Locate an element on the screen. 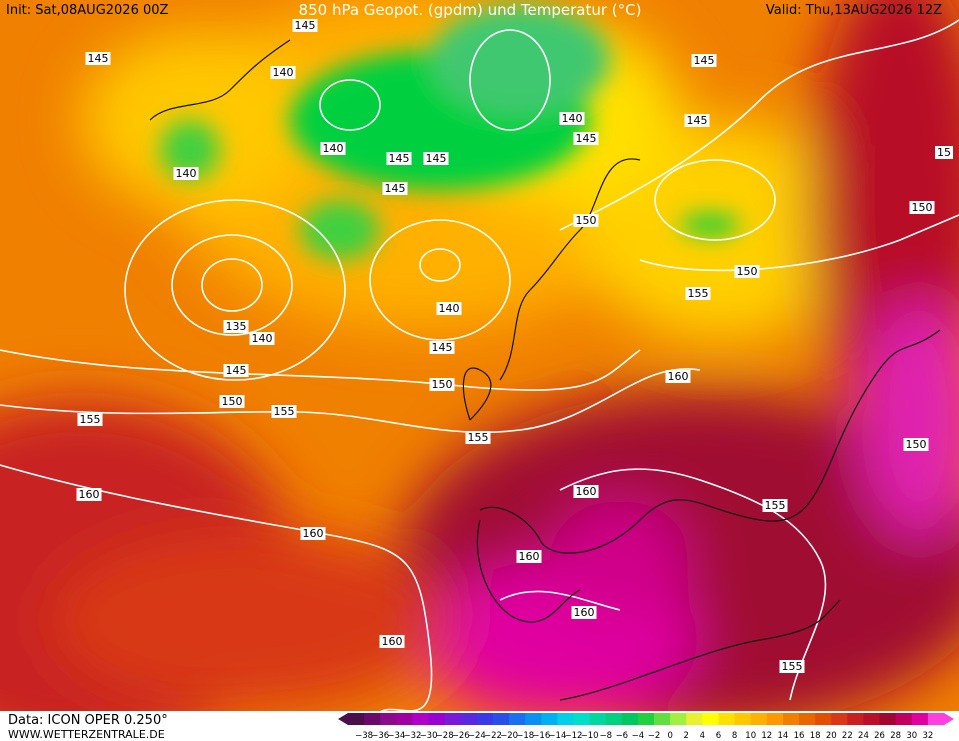  colorbar-label: −32 is located at coordinates (412, 736).